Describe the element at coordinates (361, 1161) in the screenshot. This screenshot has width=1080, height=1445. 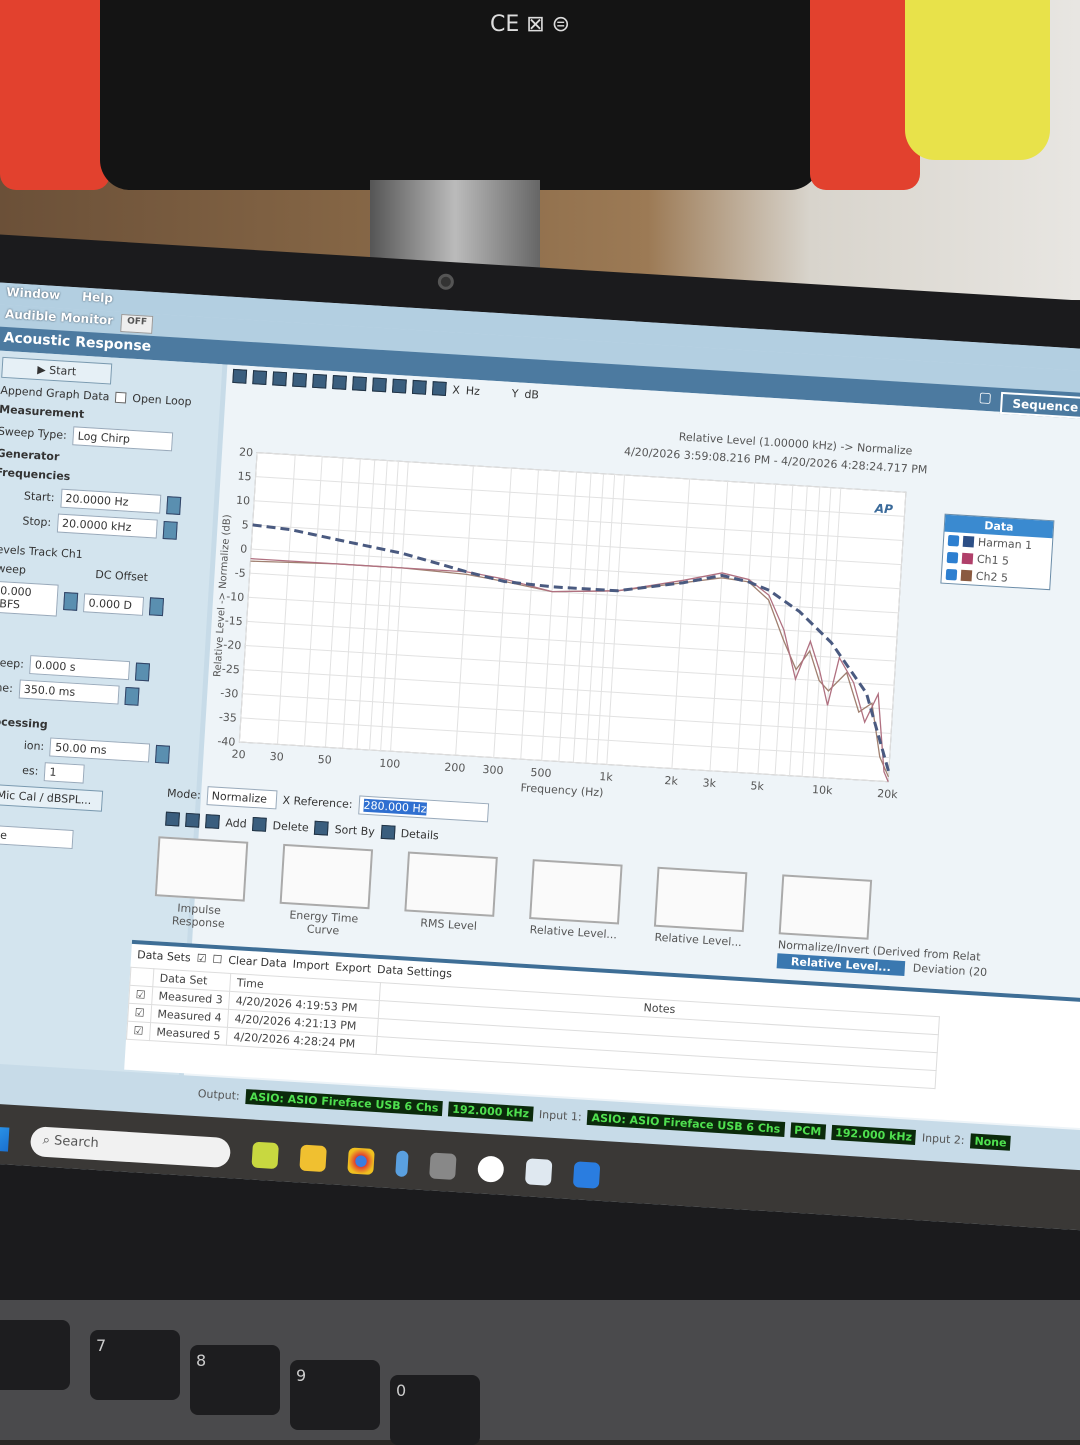
I see `chrome-icon` at that location.